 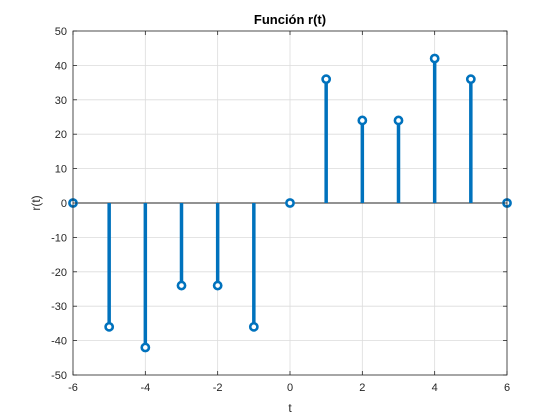 I want to click on x-tick-label: -6, so click(x=73, y=388).